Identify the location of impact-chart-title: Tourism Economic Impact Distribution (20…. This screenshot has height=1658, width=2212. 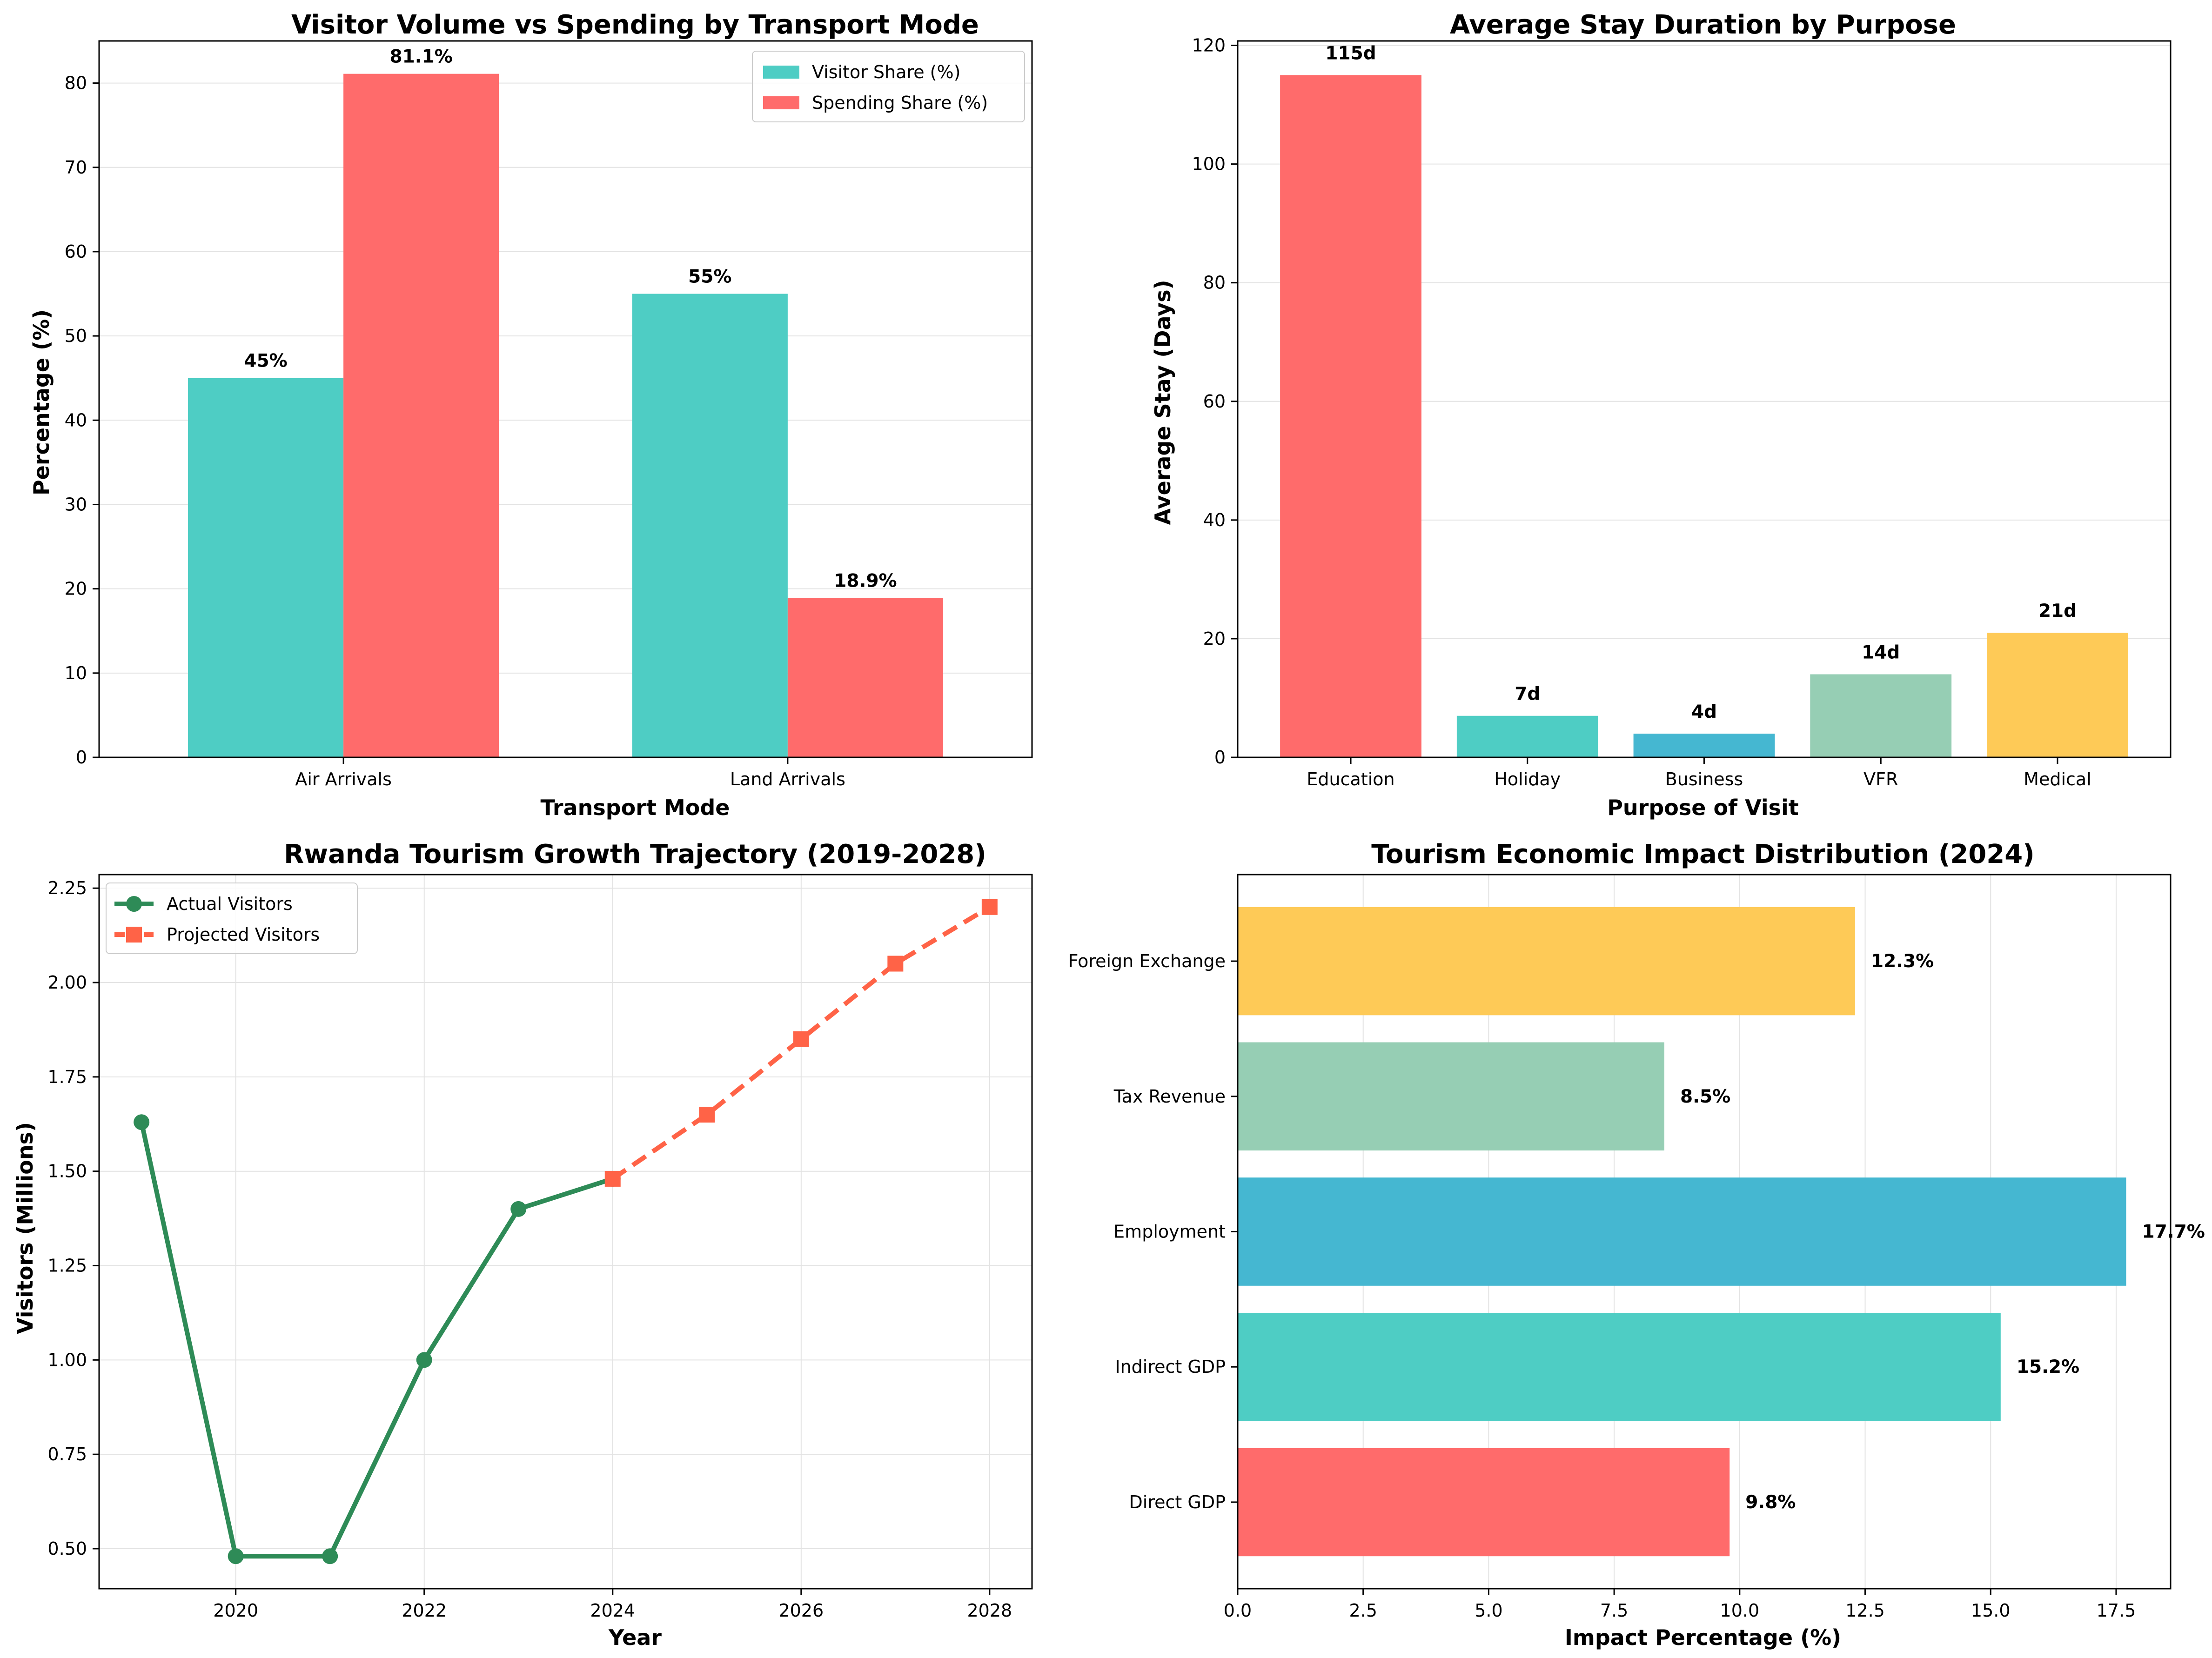
(1703, 854).